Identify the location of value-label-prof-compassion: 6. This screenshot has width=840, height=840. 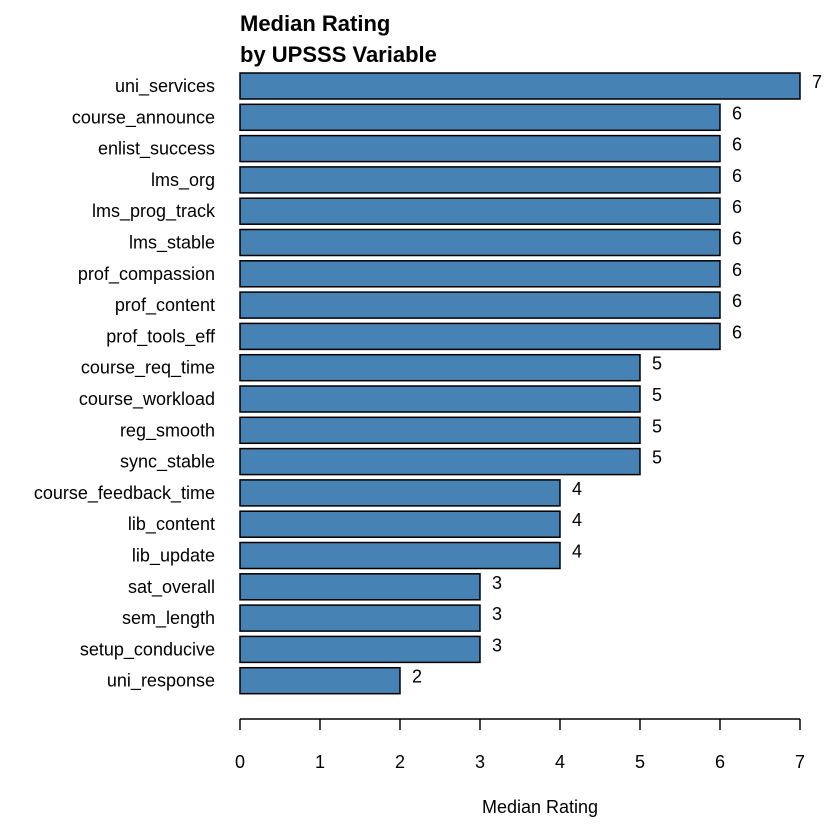
(737, 270).